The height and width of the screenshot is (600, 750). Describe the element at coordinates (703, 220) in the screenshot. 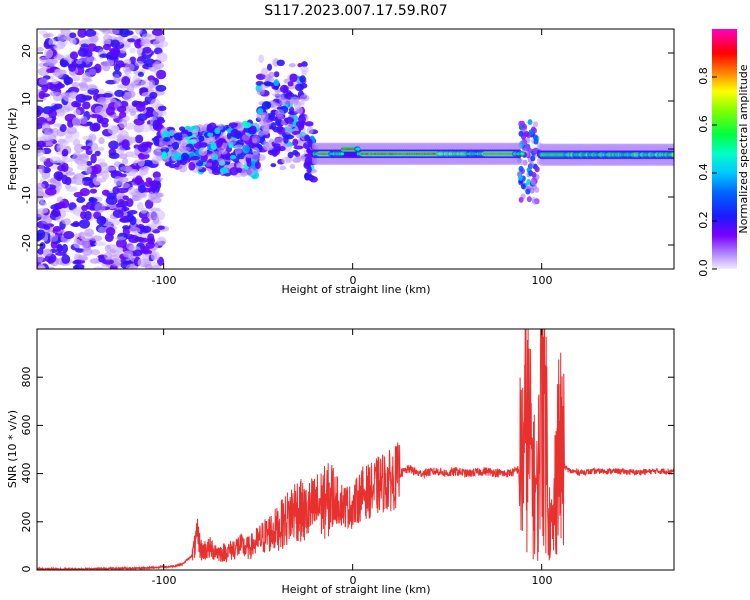

I see `colorbar-tick-label-02: 0.2` at that location.